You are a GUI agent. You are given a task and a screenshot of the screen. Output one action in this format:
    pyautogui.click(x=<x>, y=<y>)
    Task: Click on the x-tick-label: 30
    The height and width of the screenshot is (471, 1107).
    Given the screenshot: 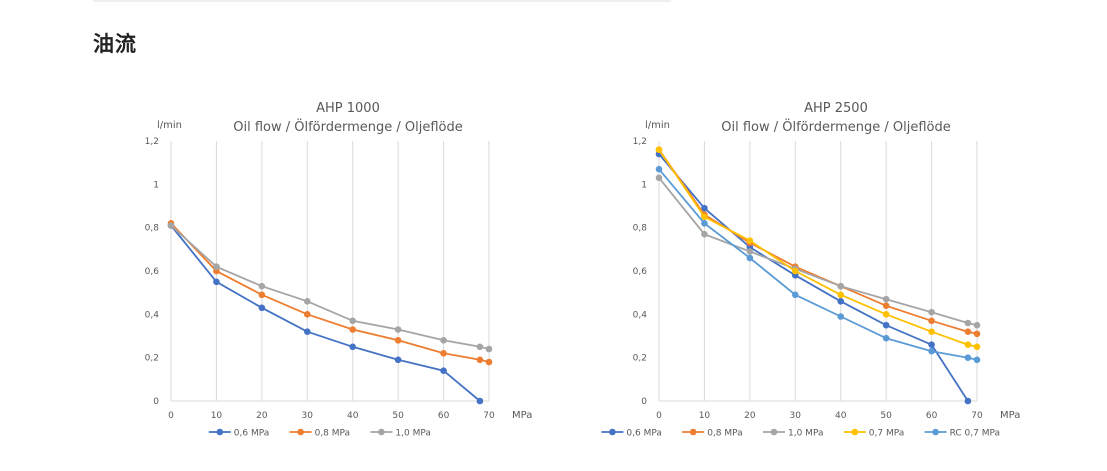 What is the action you would take?
    pyautogui.click(x=796, y=416)
    